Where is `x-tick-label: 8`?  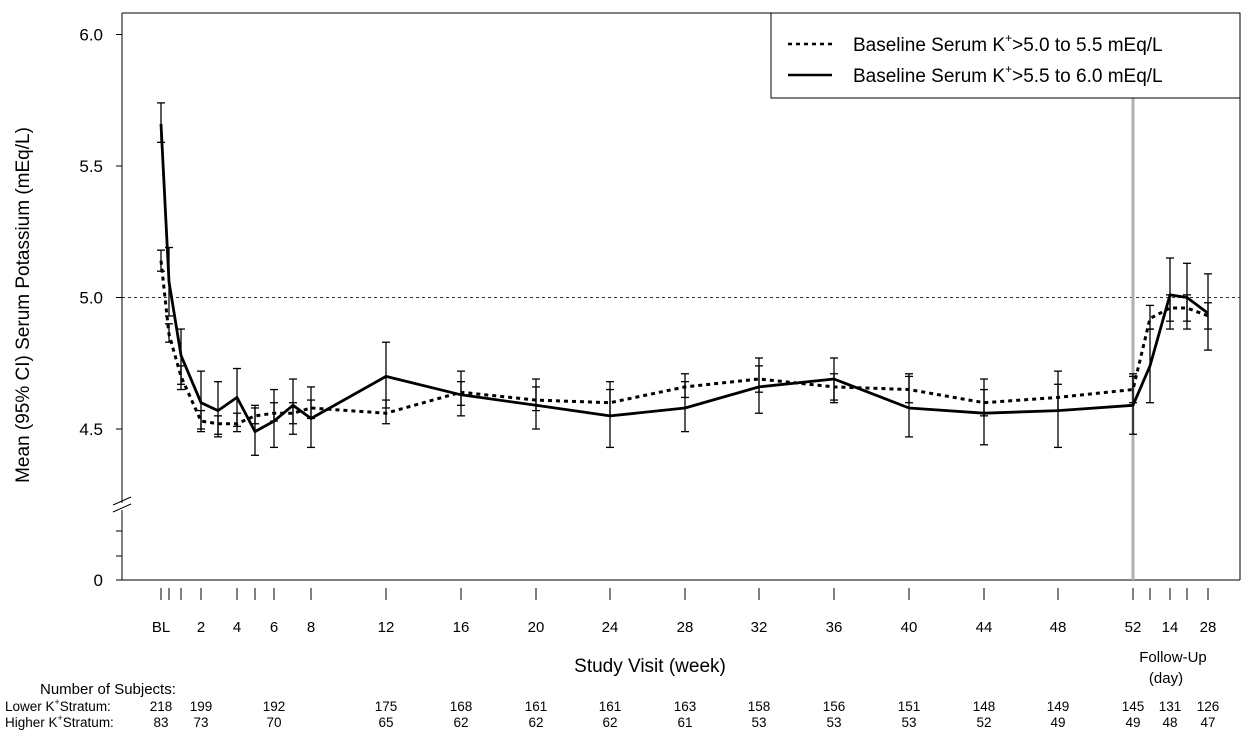 x-tick-label: 8 is located at coordinates (311, 627).